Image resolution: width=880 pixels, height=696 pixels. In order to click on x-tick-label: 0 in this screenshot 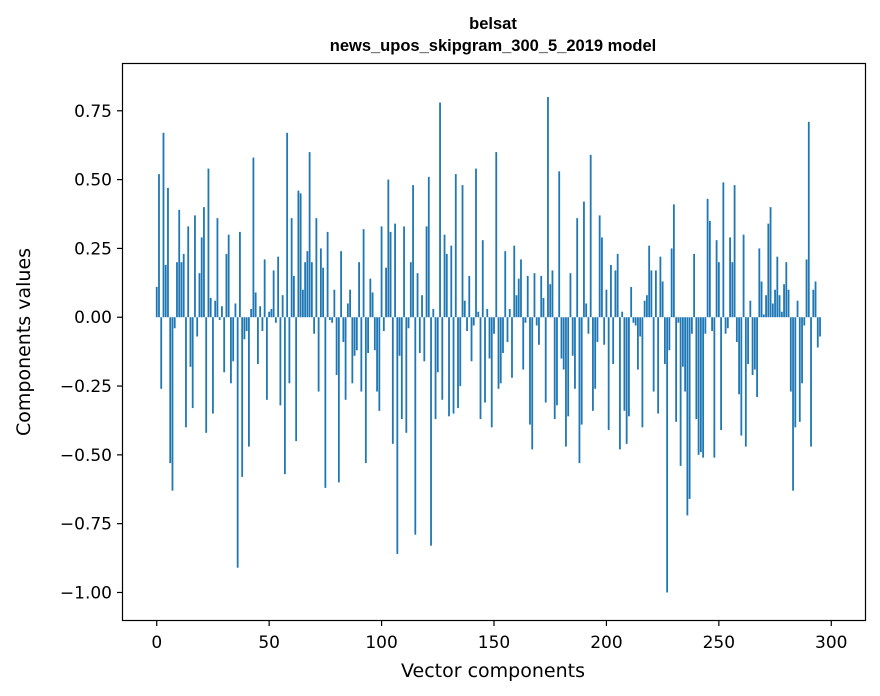, I will do `click(156, 643)`.